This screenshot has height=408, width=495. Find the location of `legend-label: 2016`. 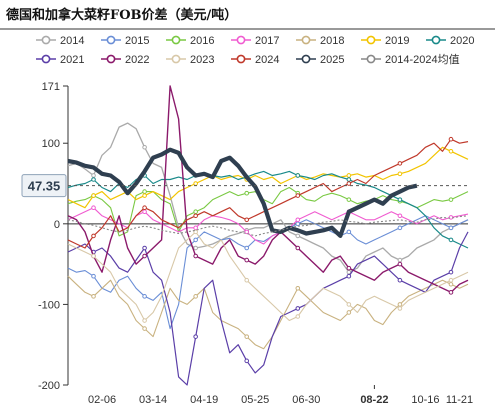

legend-label: 2016 is located at coordinates (202, 41).